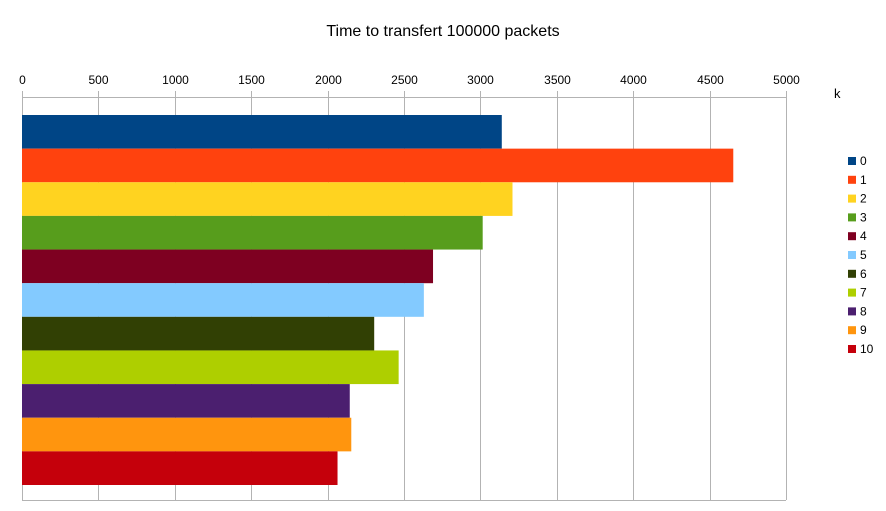 The width and height of the screenshot is (886, 511). I want to click on legend: 0 1 2 3 4 5 6 7 8 9 10, so click(861, 255).